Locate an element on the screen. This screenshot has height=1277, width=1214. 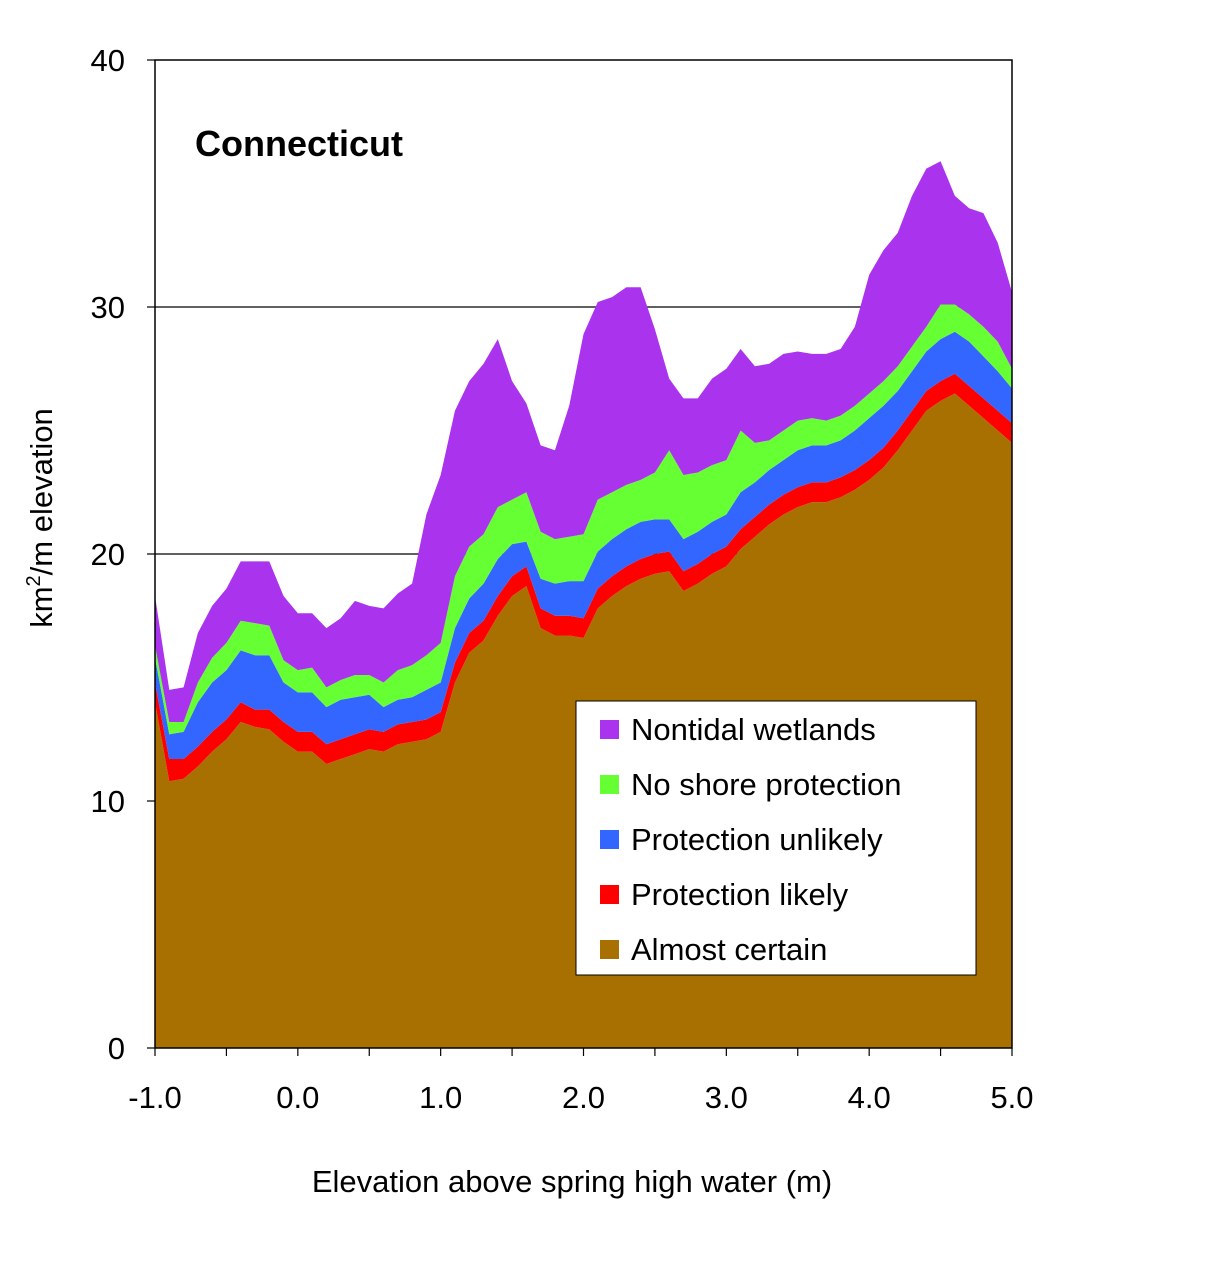
legend-swatch-no-shore-protection is located at coordinates (609, 784).